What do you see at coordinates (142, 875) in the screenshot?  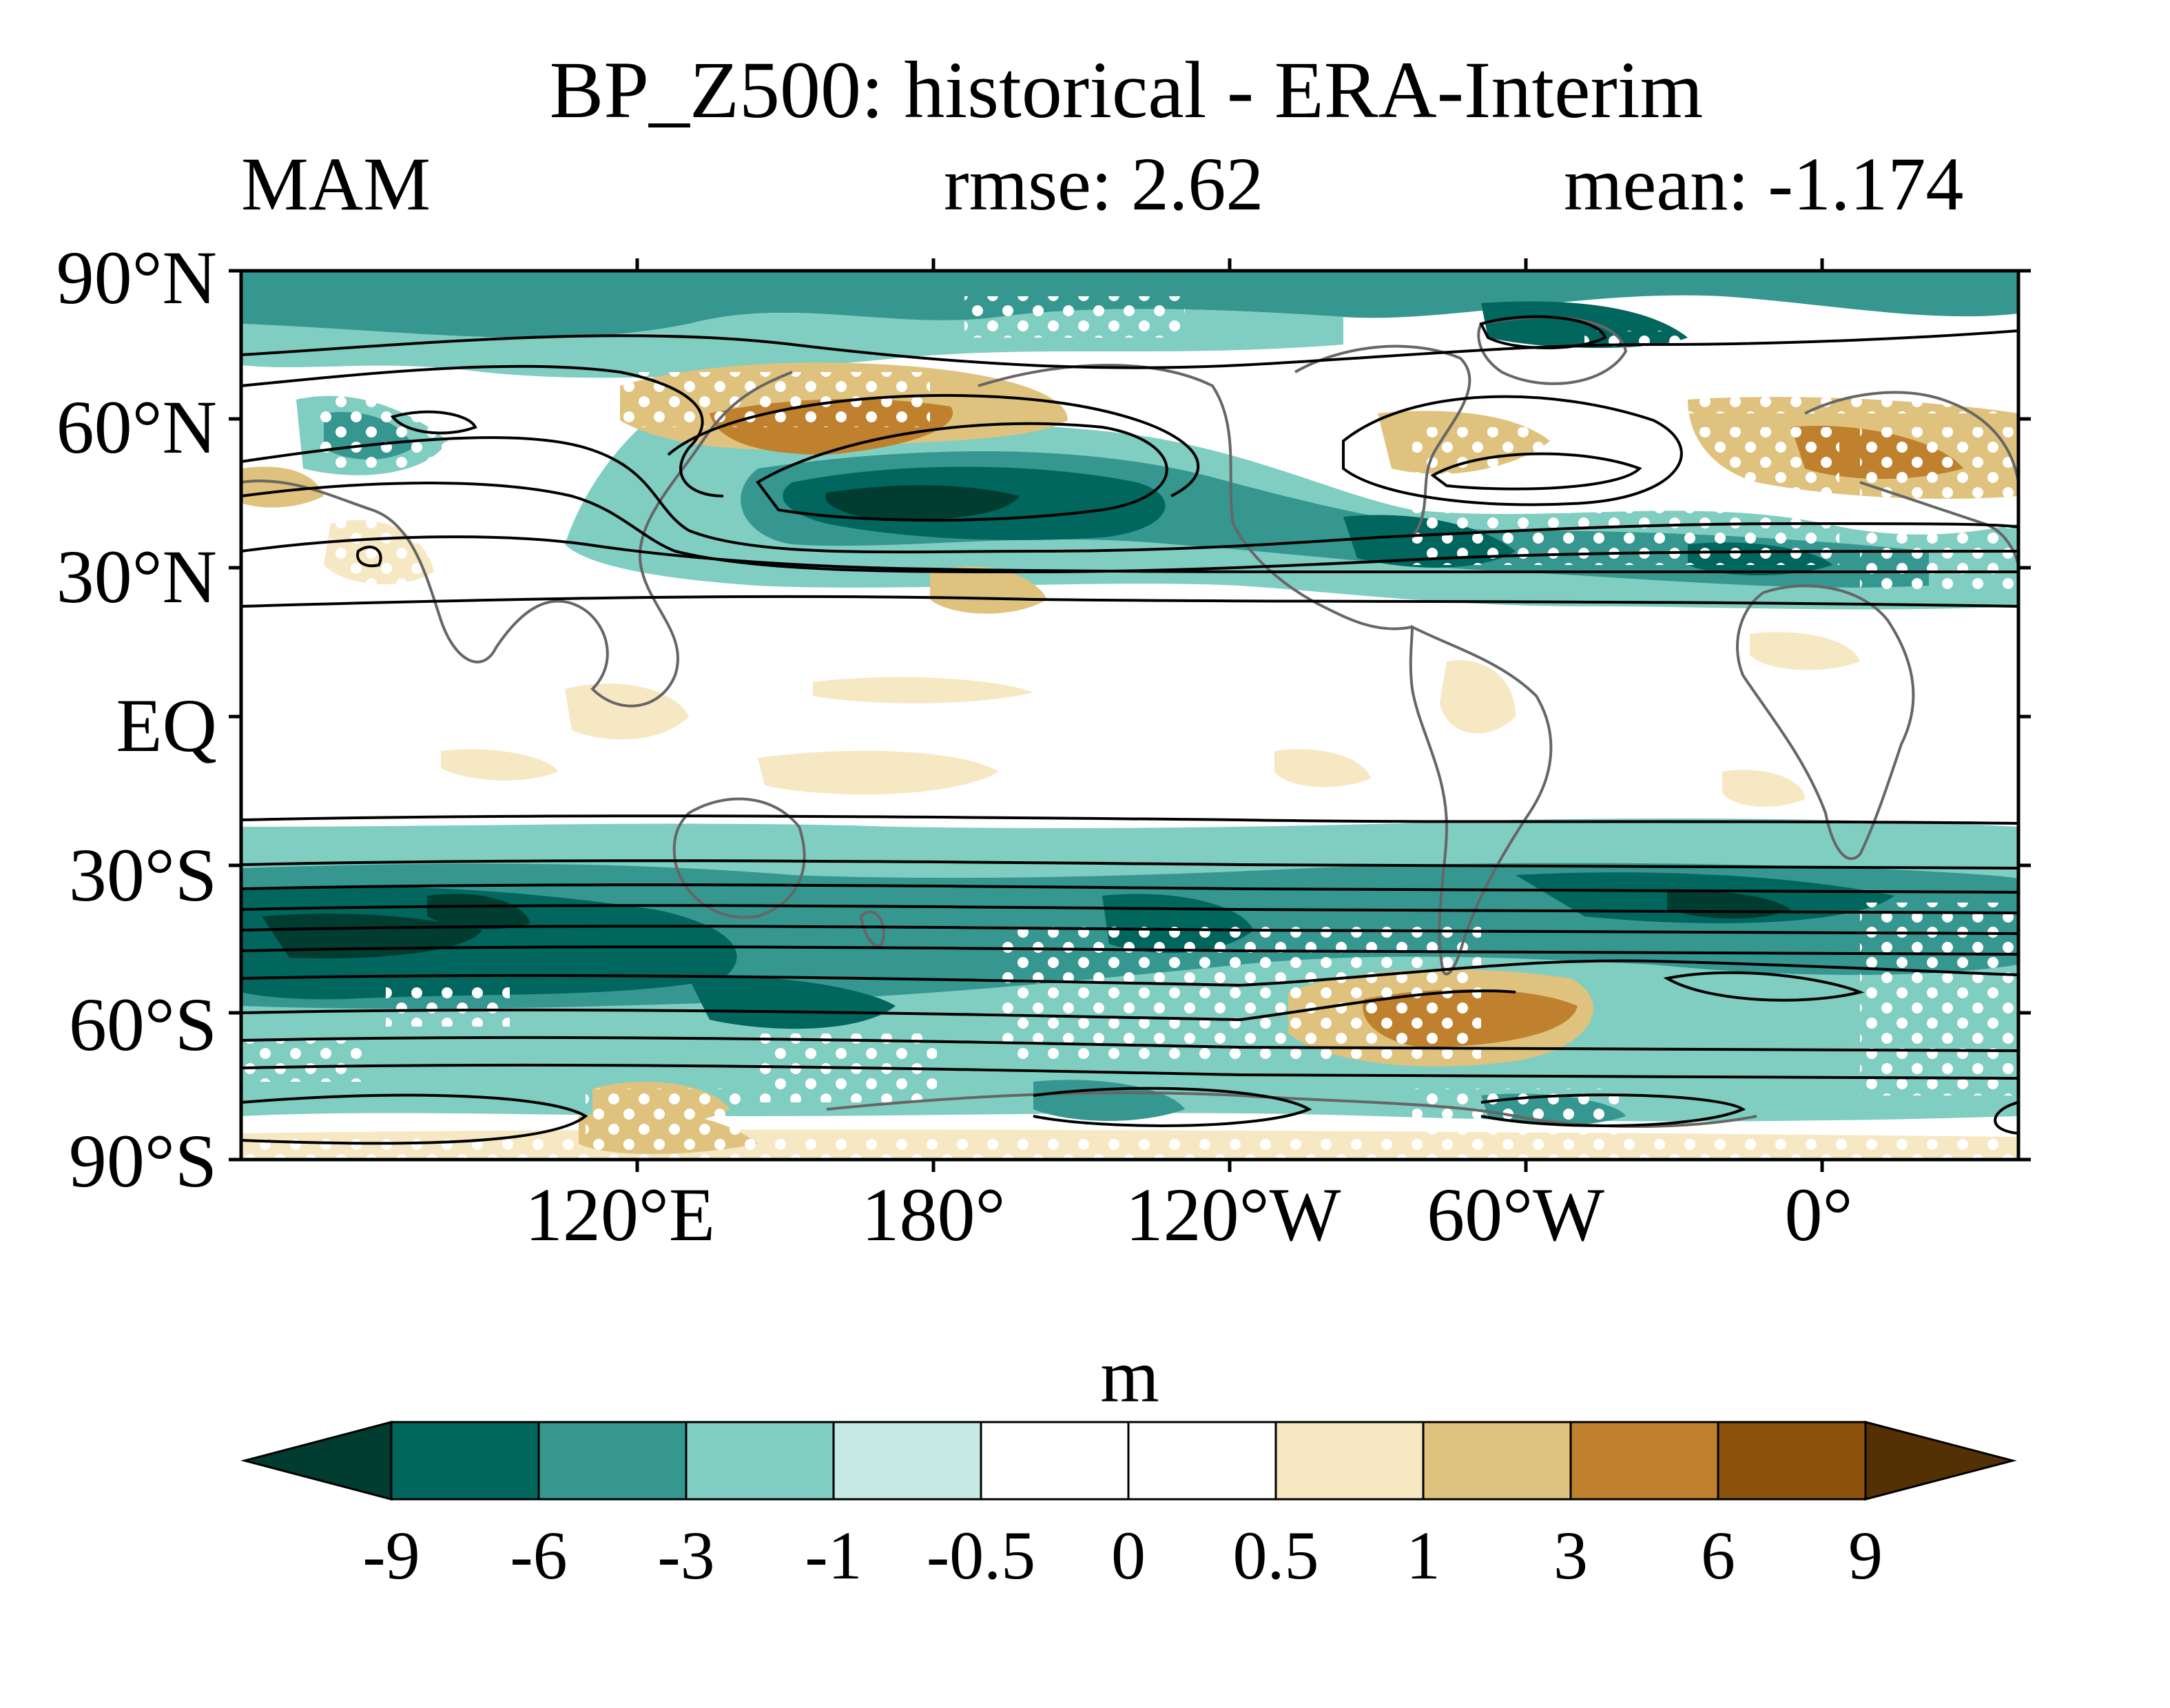 I see `lat-label-30s: 30°S` at bounding box center [142, 875].